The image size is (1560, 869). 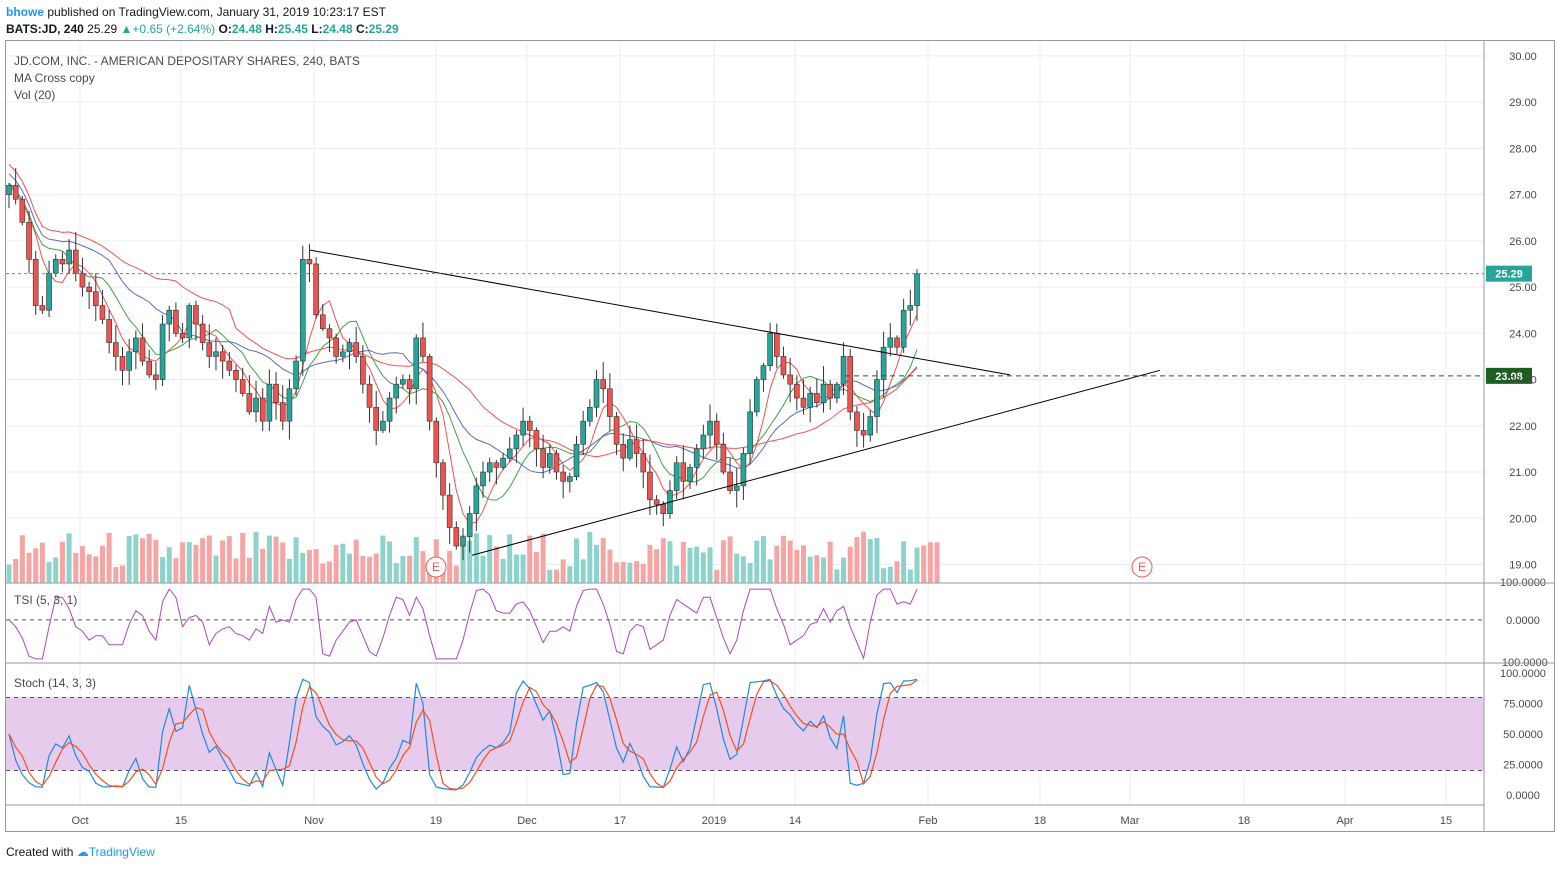 What do you see at coordinates (82, 852) in the screenshot?
I see `tradingview-logo-icon: ☁` at bounding box center [82, 852].